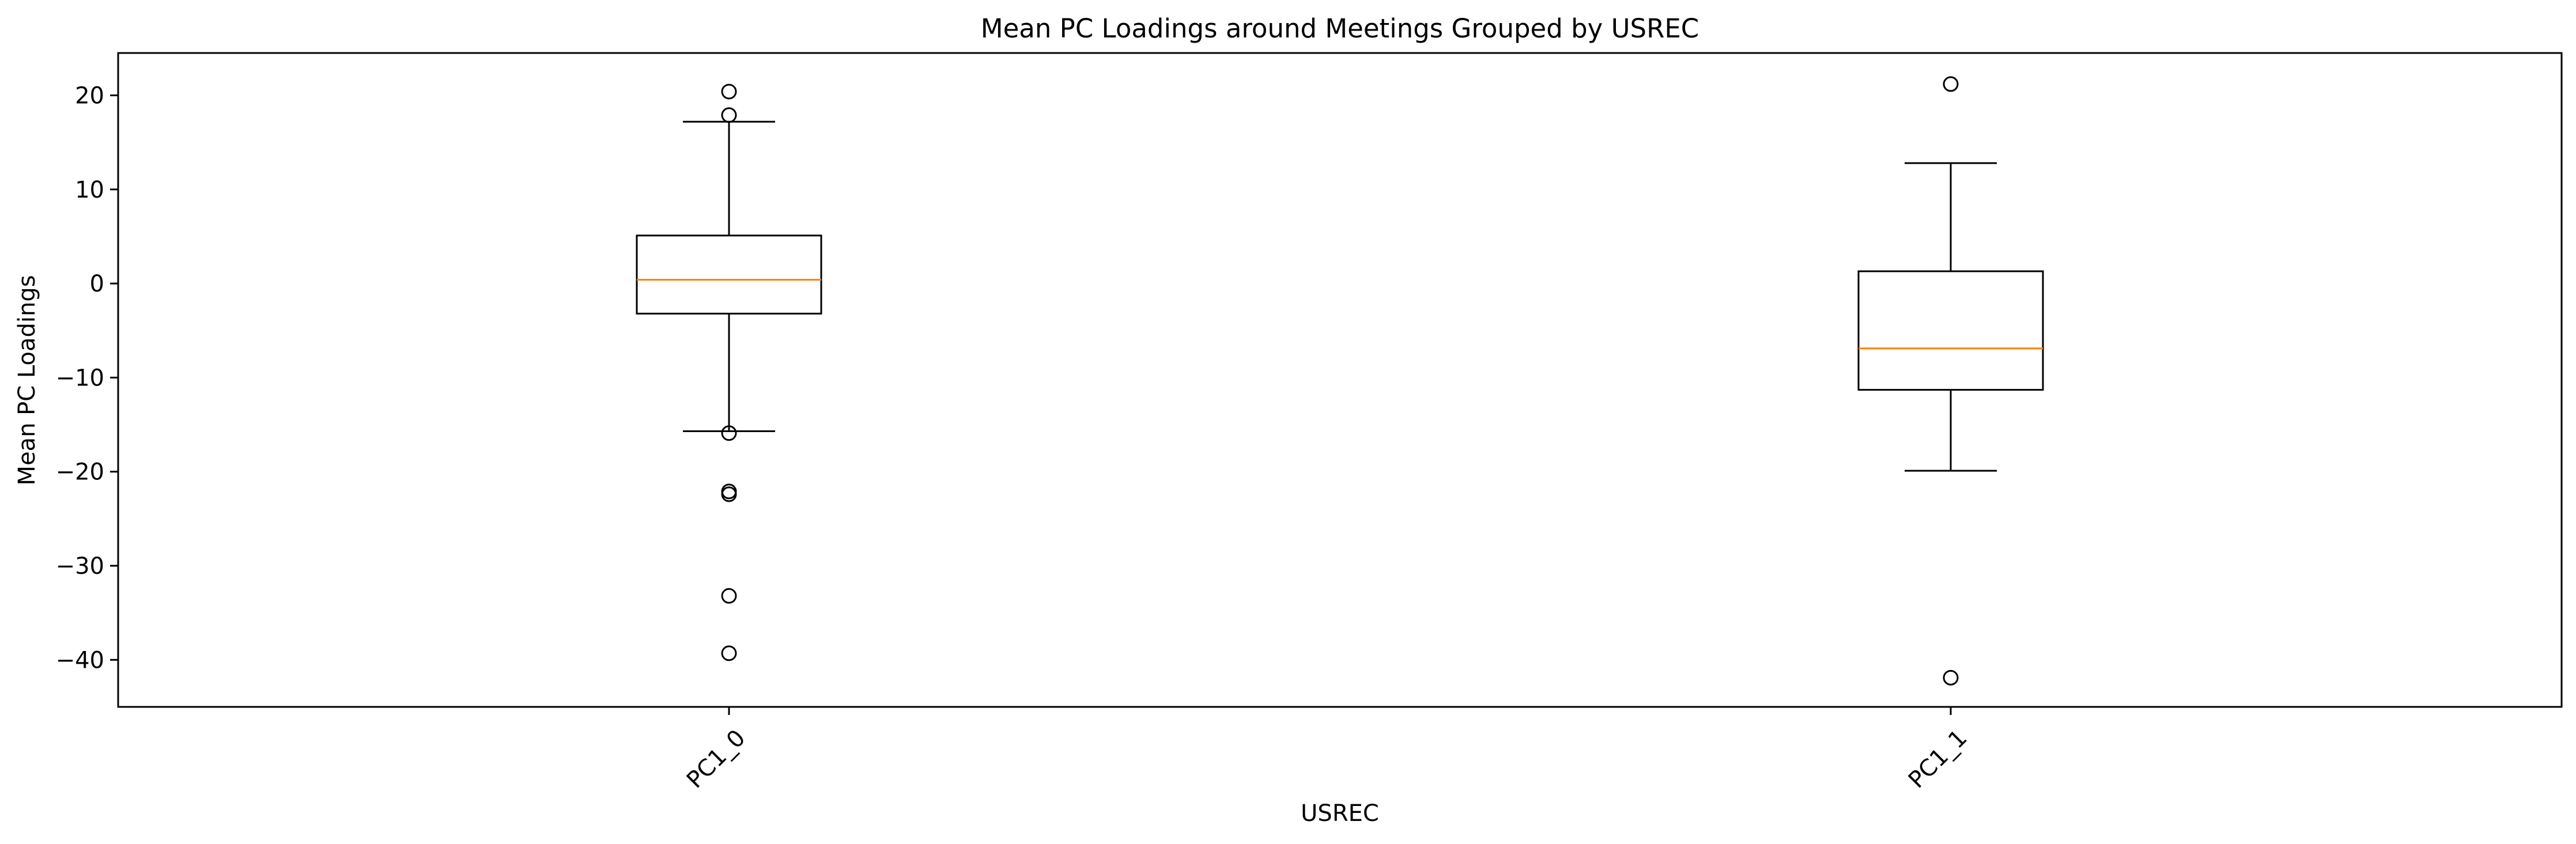 The width and height of the screenshot is (2576, 844). What do you see at coordinates (80, 378) in the screenshot?
I see `y-tick-label: −10` at bounding box center [80, 378].